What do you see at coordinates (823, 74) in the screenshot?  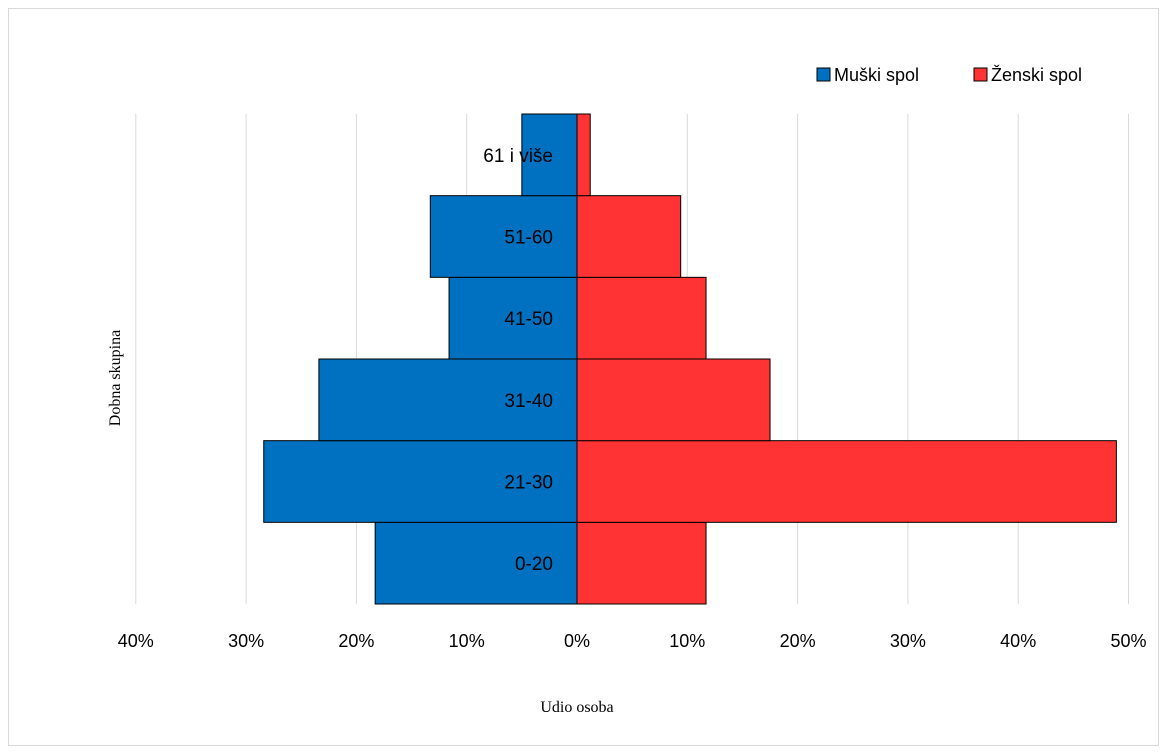 I see `legend-swatch-male` at bounding box center [823, 74].